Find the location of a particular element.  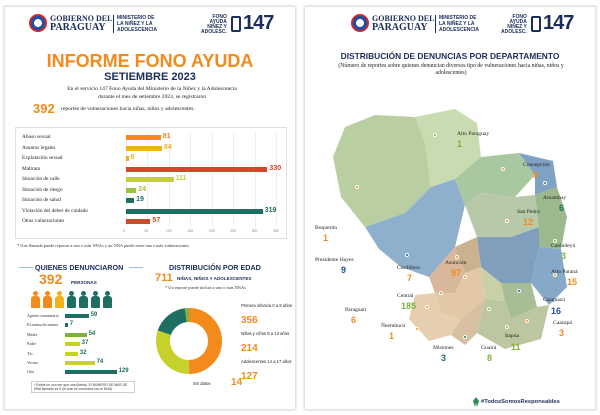

government-logo: GOBIERNO DEL PARAGUAY is located at coordinates (403, 23).